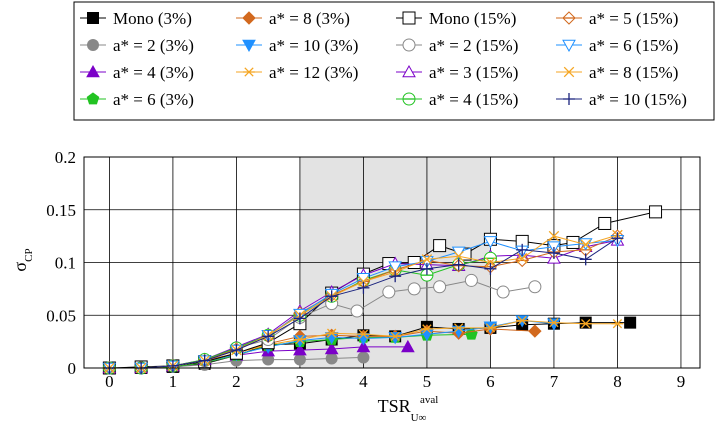  Describe the element at coordinates (638, 99) in the screenshot. I see `legend-item-astar-10-15-label: a* = 10 (15%)` at that location.